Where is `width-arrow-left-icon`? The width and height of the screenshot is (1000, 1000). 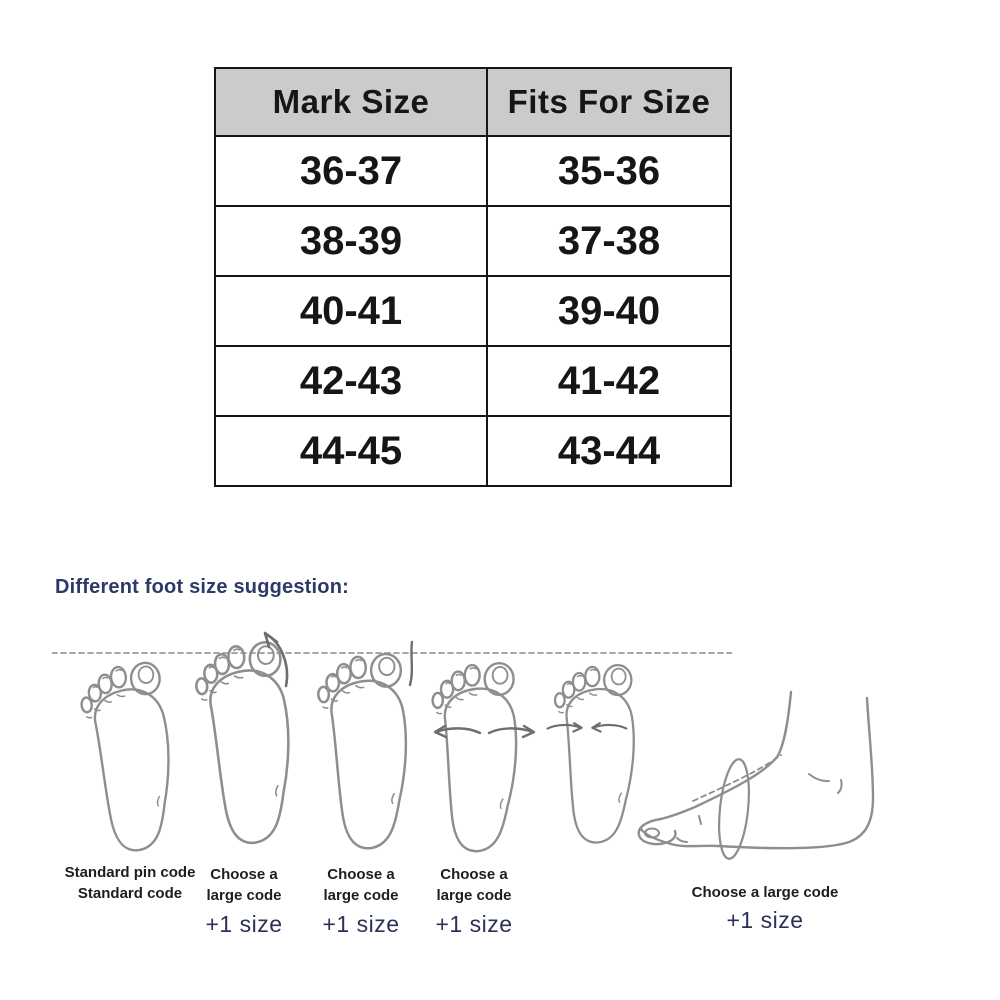
width-arrow-left-icon is located at coordinates (457, 731).